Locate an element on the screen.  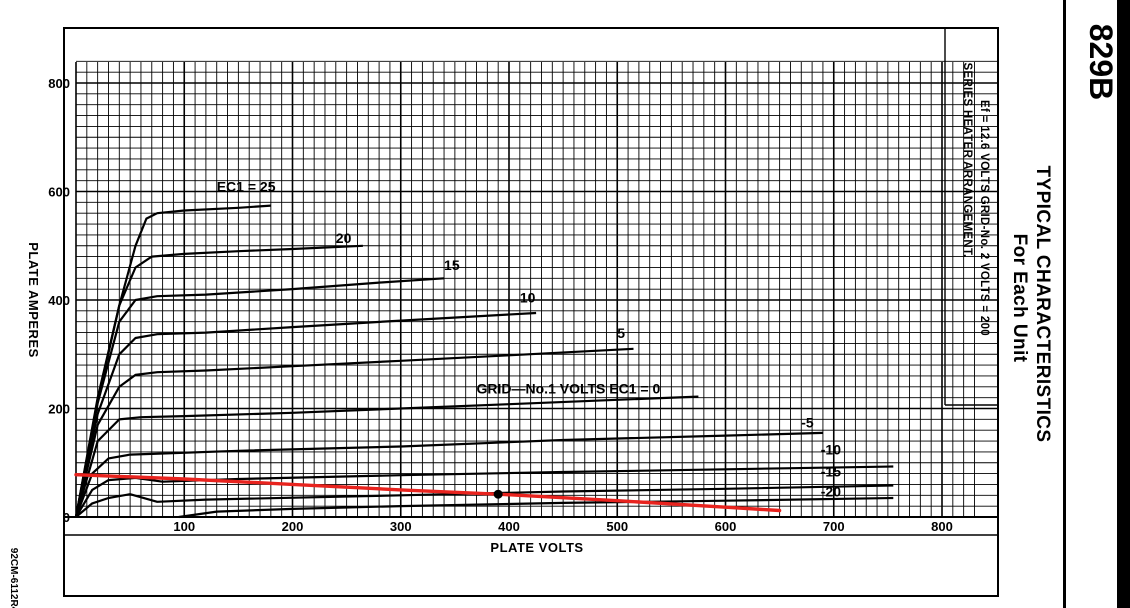
x-tick-label: 300 is located at coordinates (401, 526).